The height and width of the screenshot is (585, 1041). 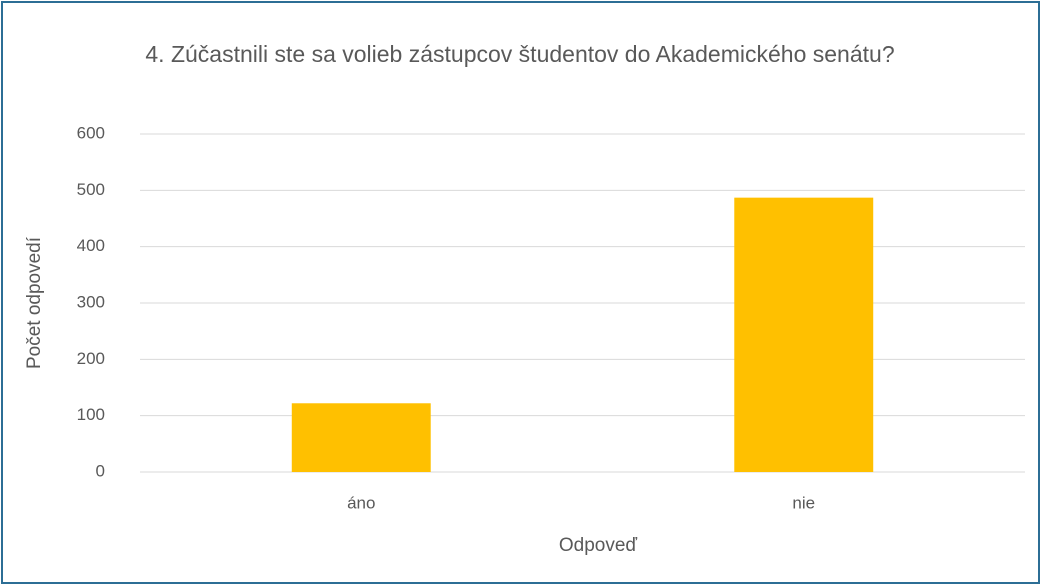 What do you see at coordinates (803, 502) in the screenshot?
I see `x-tick-label: nie` at bounding box center [803, 502].